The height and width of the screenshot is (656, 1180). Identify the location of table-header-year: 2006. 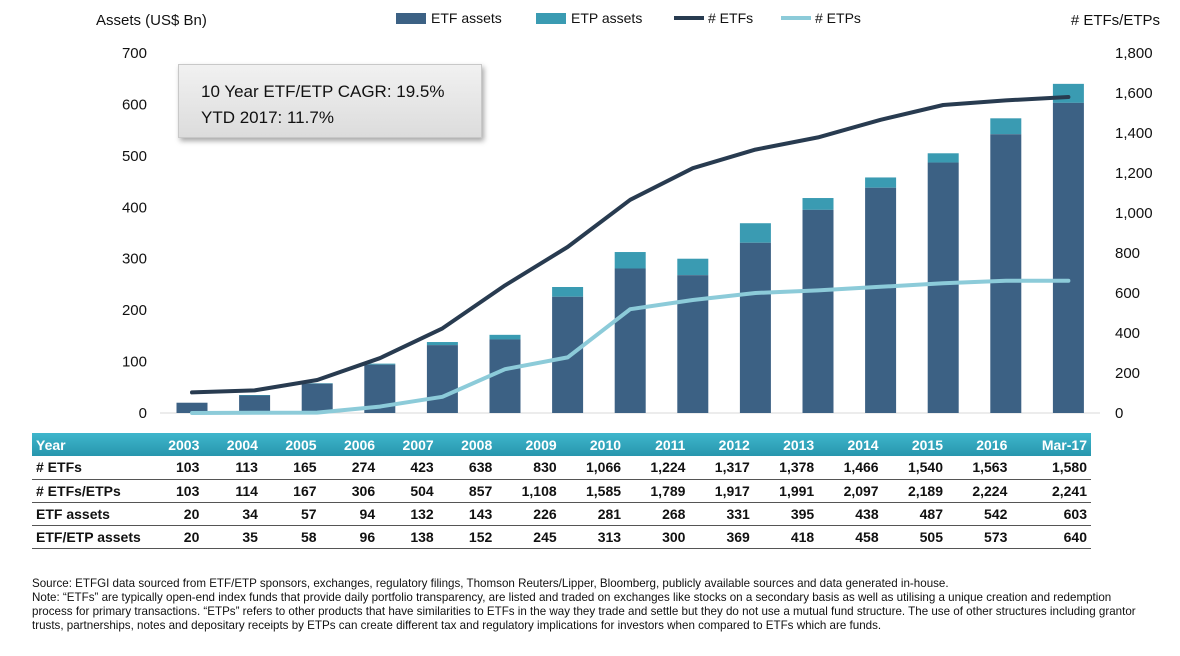
(350, 444).